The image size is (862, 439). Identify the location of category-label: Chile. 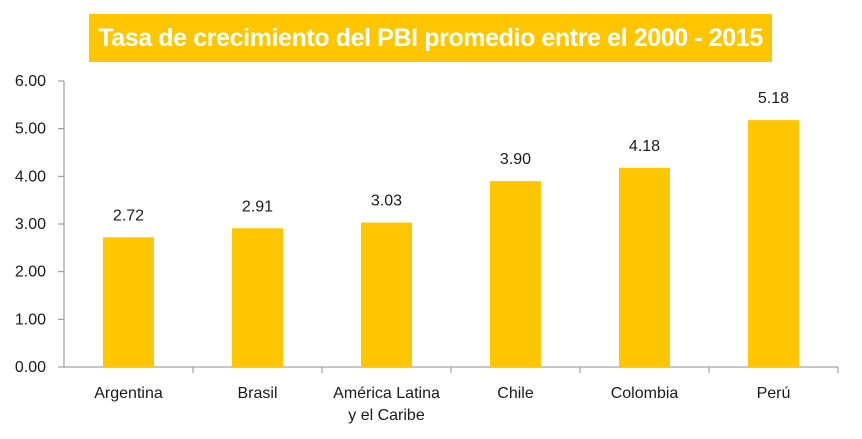
(515, 393).